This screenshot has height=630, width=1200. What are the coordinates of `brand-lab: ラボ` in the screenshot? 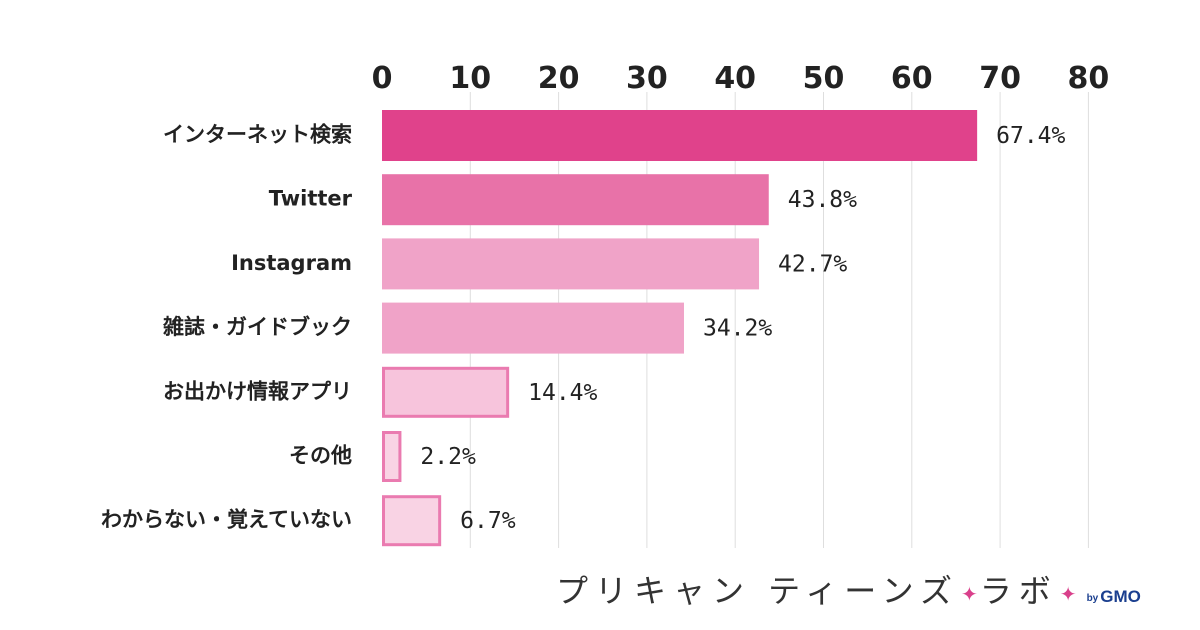 It's located at (1018, 591).